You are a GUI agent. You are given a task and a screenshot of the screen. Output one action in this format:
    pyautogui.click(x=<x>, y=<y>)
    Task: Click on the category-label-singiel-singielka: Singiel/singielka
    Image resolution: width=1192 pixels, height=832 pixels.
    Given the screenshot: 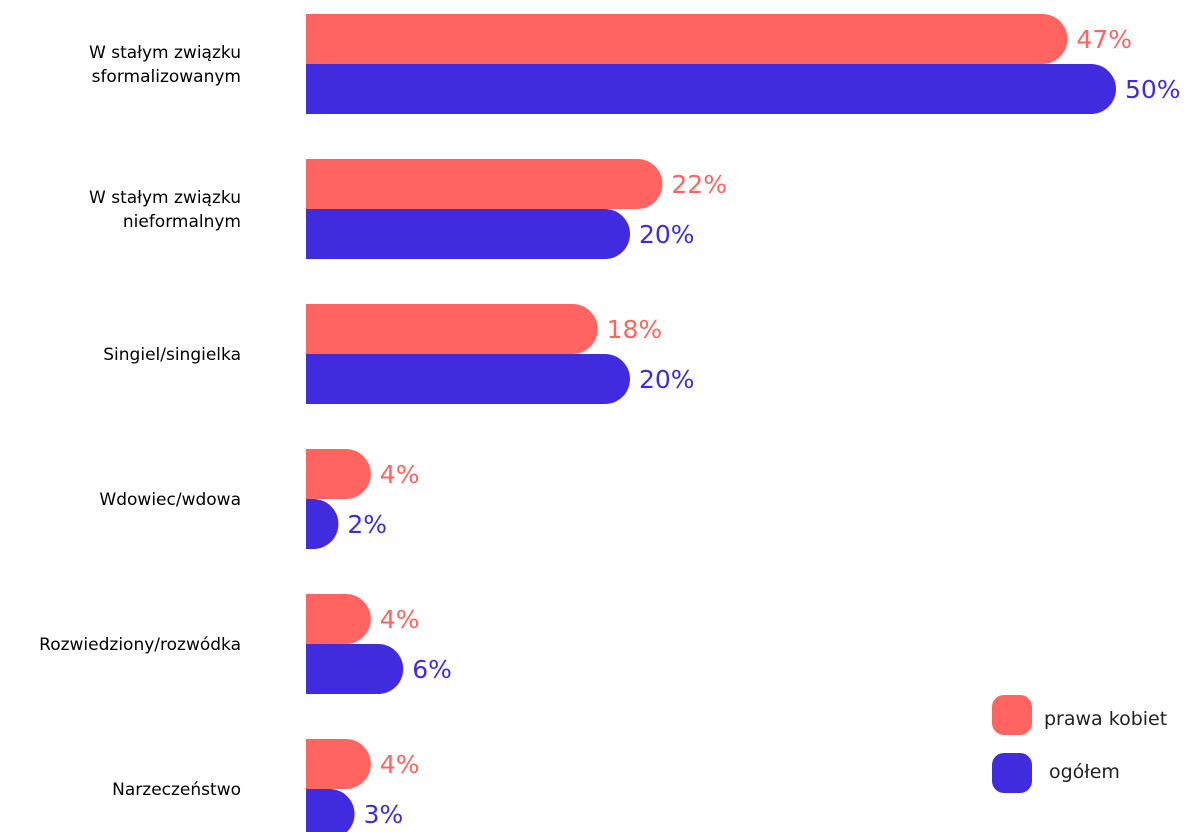 What is the action you would take?
    pyautogui.click(x=172, y=355)
    